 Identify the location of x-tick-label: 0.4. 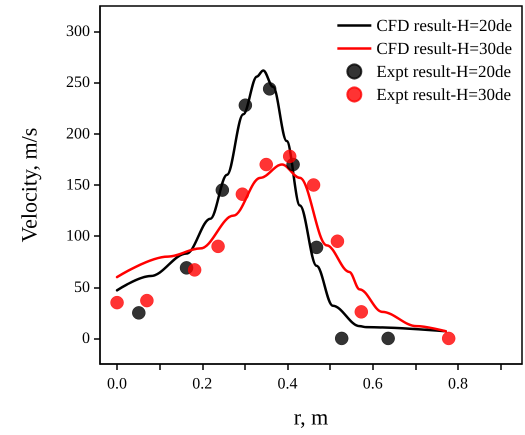
(288, 384).